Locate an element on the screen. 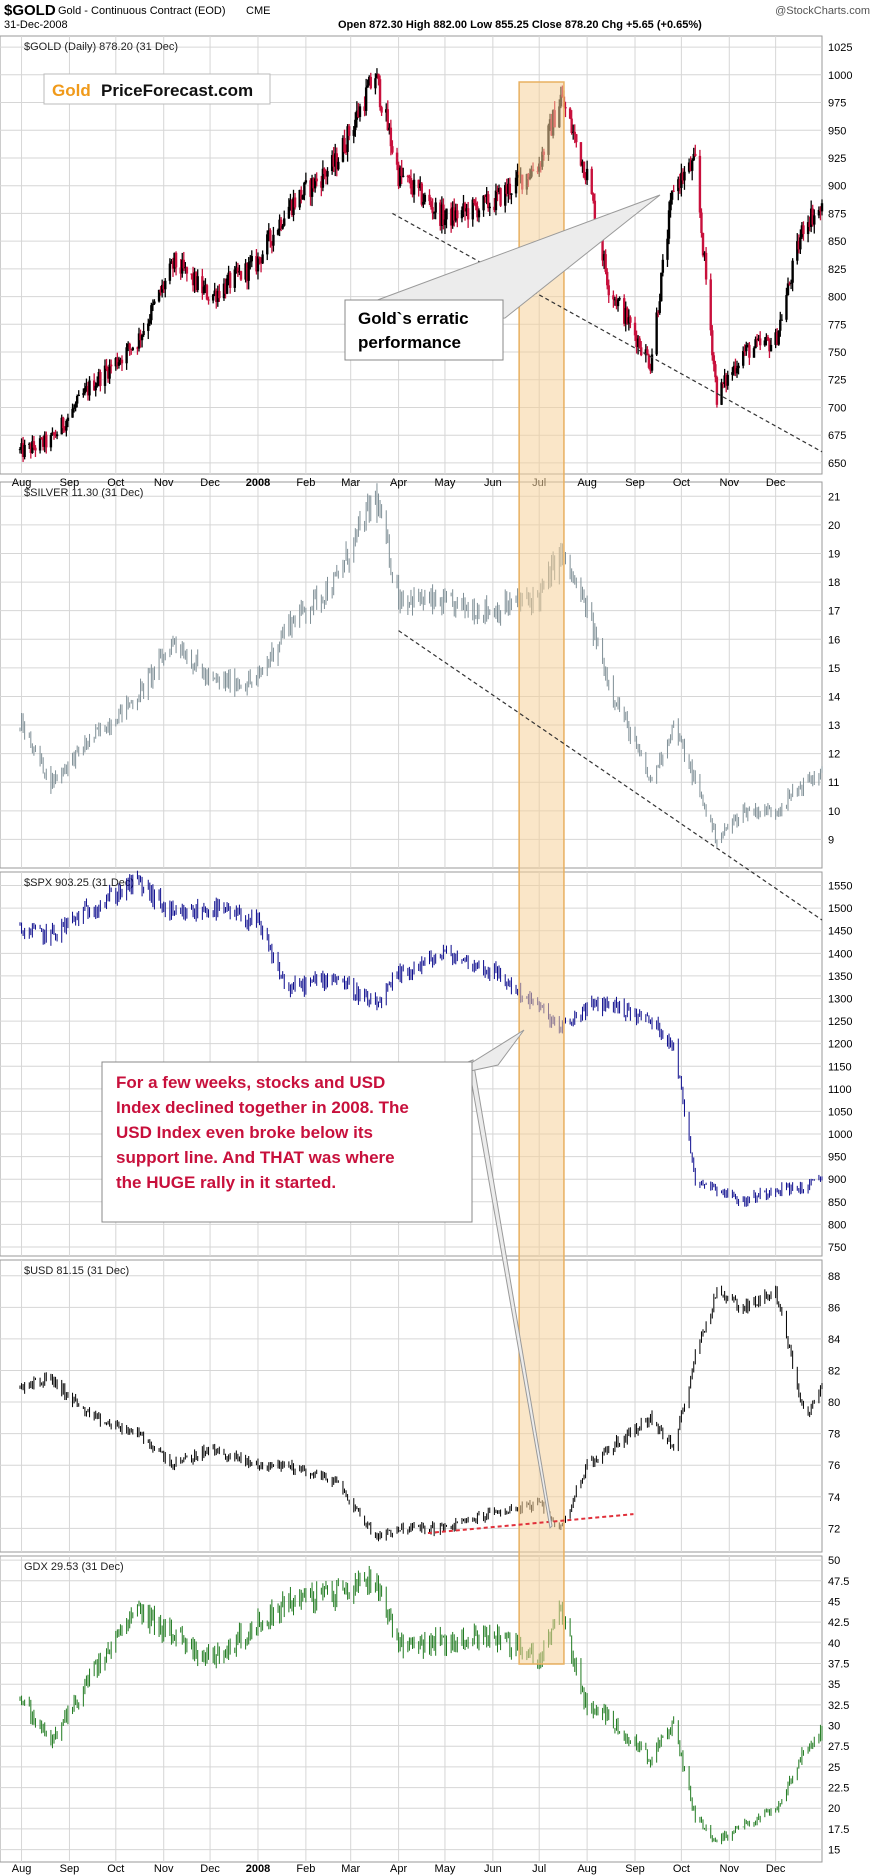  y-tick-label: 88 is located at coordinates (834, 1277).